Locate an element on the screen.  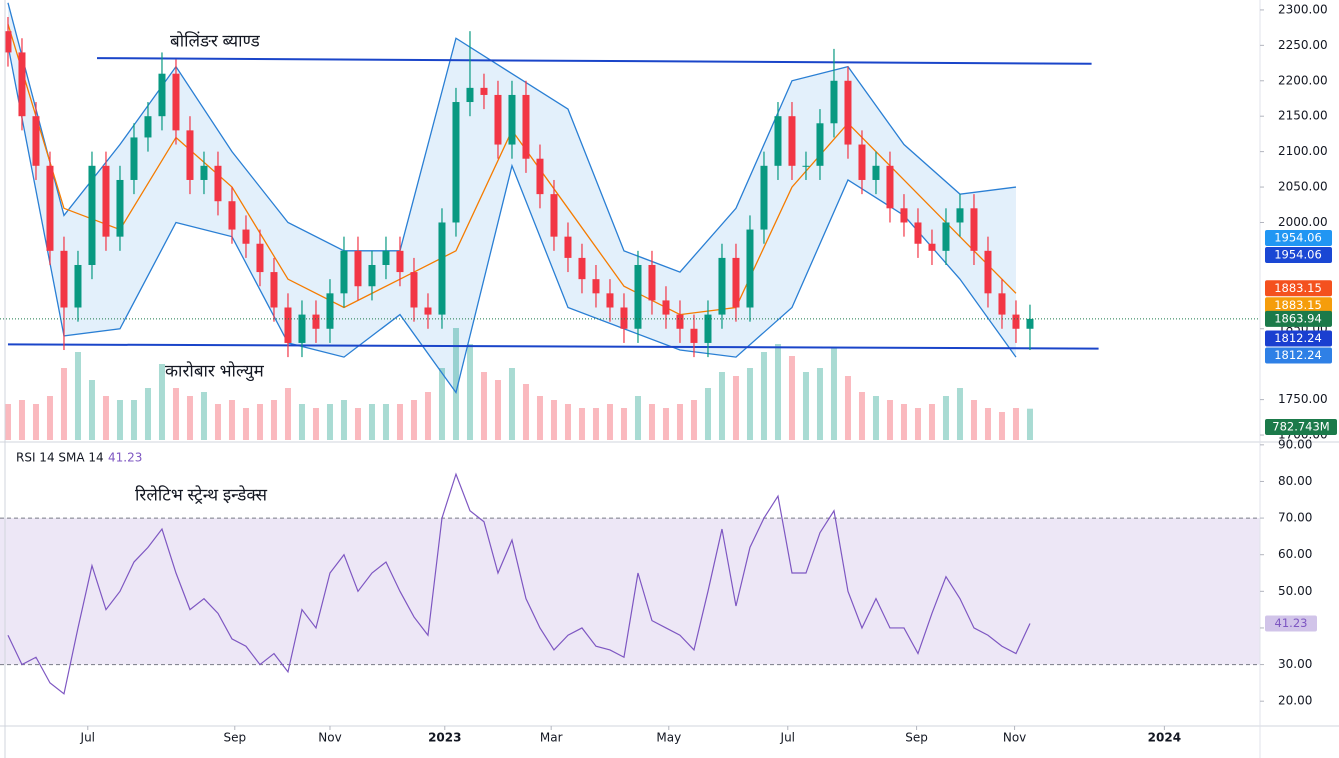
y-tick-label: 20.00 is located at coordinates (1295, 701).